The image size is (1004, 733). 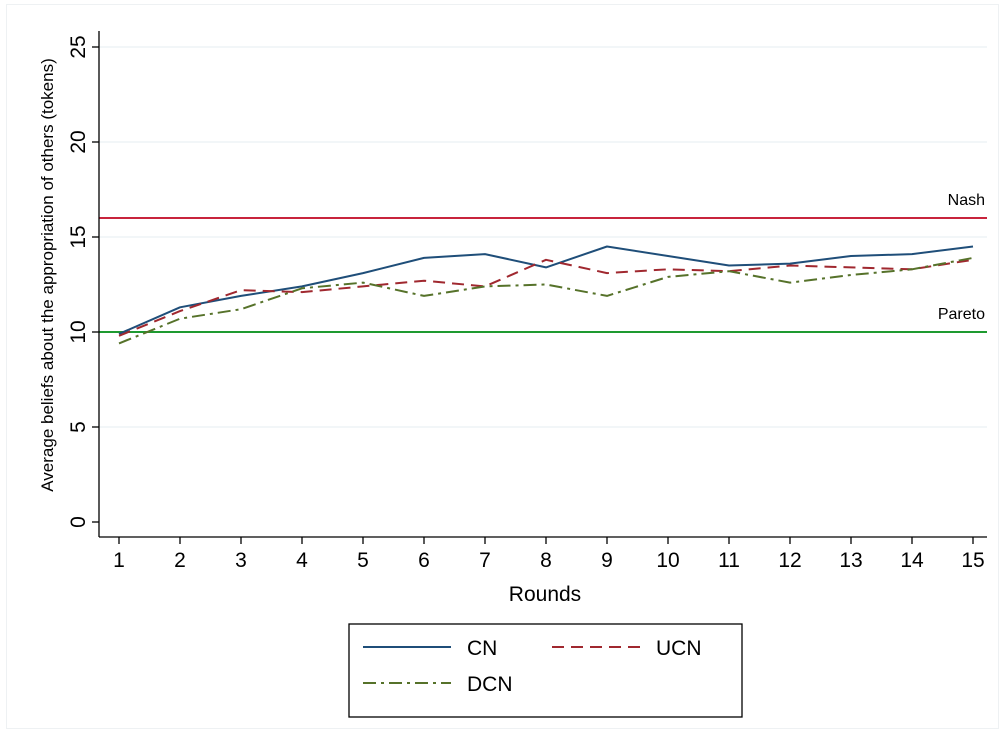 What do you see at coordinates (78, 331) in the screenshot?
I see `y-tick-label-10: 10` at bounding box center [78, 331].